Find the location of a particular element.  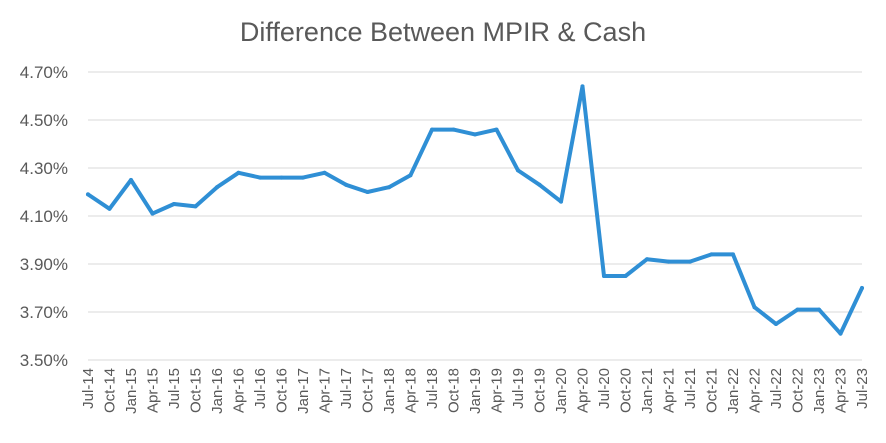

x-tick-label: Apr-21 is located at coordinates (669, 390).